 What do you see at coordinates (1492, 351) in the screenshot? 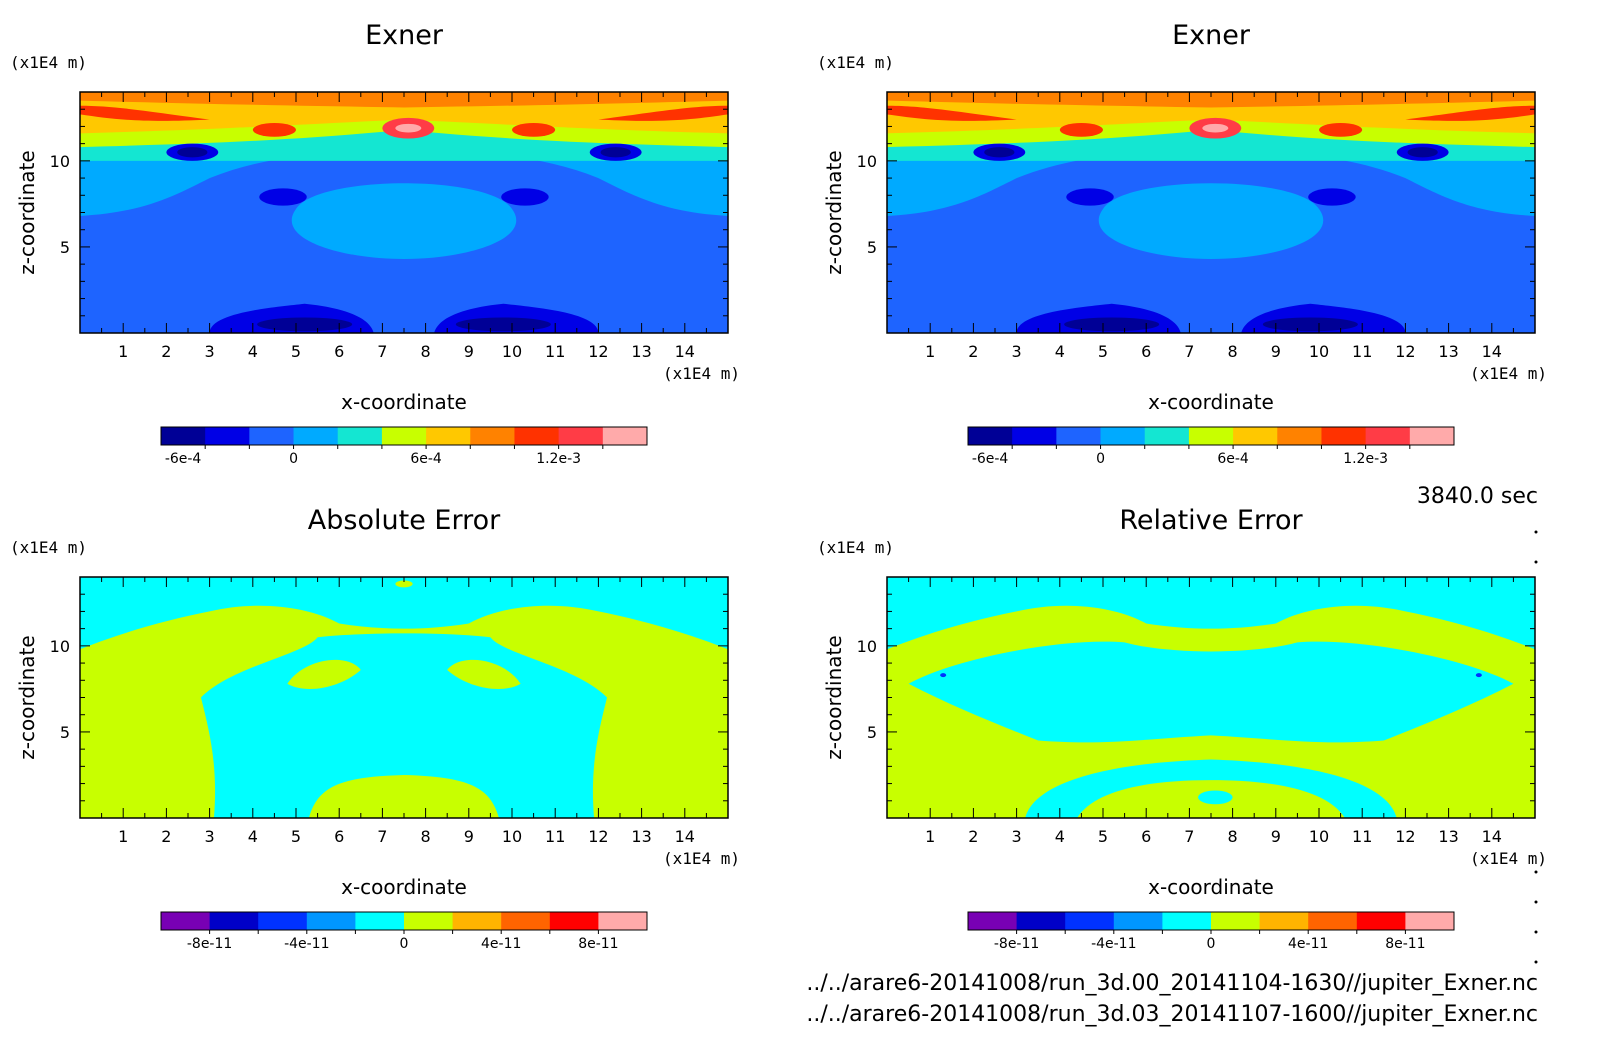
I see `x-tick-label: 14` at bounding box center [1492, 351].